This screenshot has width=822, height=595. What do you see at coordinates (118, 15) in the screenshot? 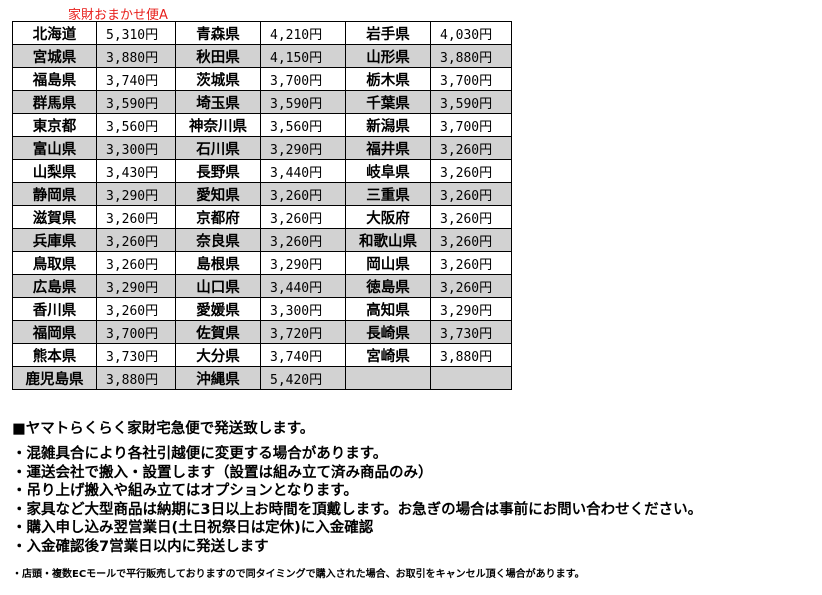
I see `table-caption: 家財おまかせ便A` at bounding box center [118, 15].